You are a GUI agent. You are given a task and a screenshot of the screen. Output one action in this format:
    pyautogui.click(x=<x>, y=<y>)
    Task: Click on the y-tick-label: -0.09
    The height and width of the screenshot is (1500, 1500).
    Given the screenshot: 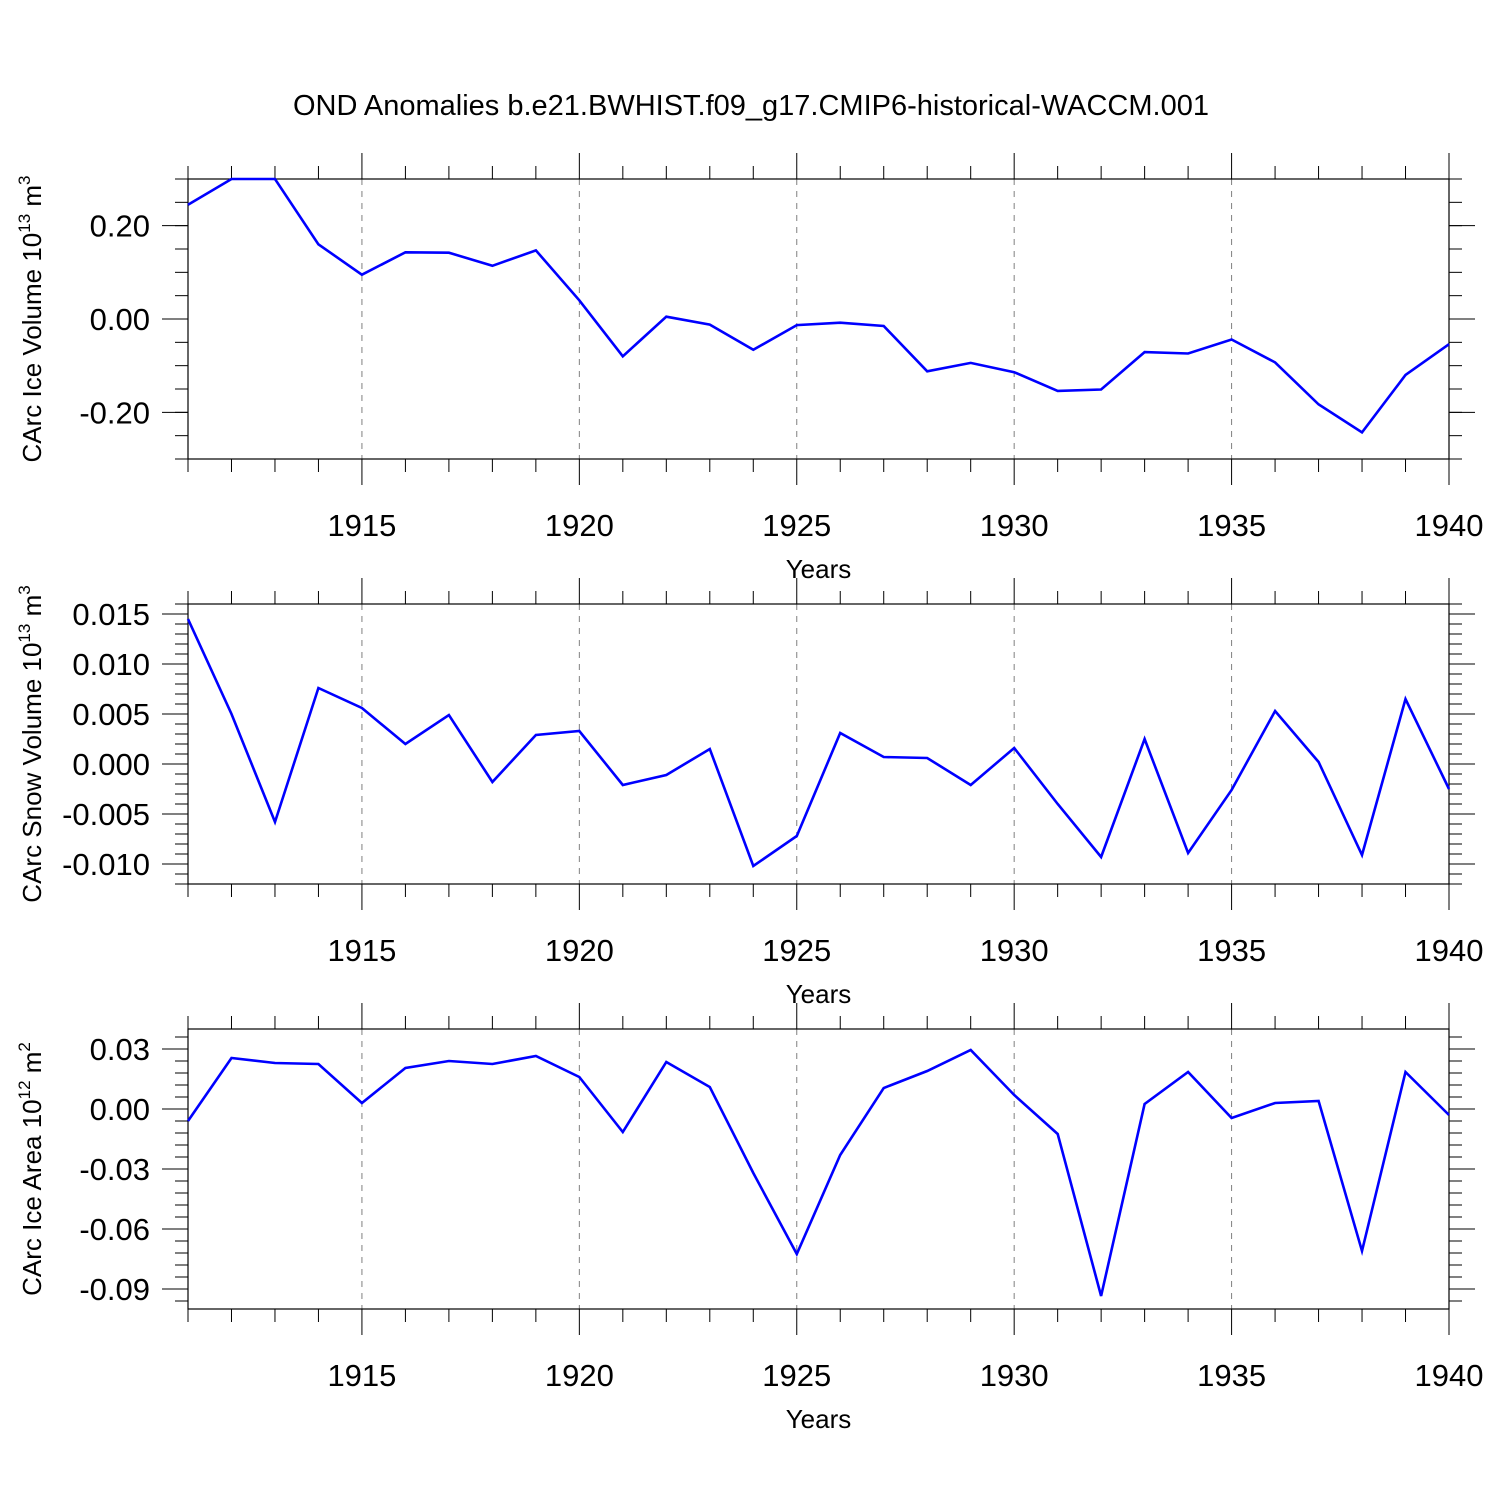 What is the action you would take?
    pyautogui.click(x=114, y=1289)
    